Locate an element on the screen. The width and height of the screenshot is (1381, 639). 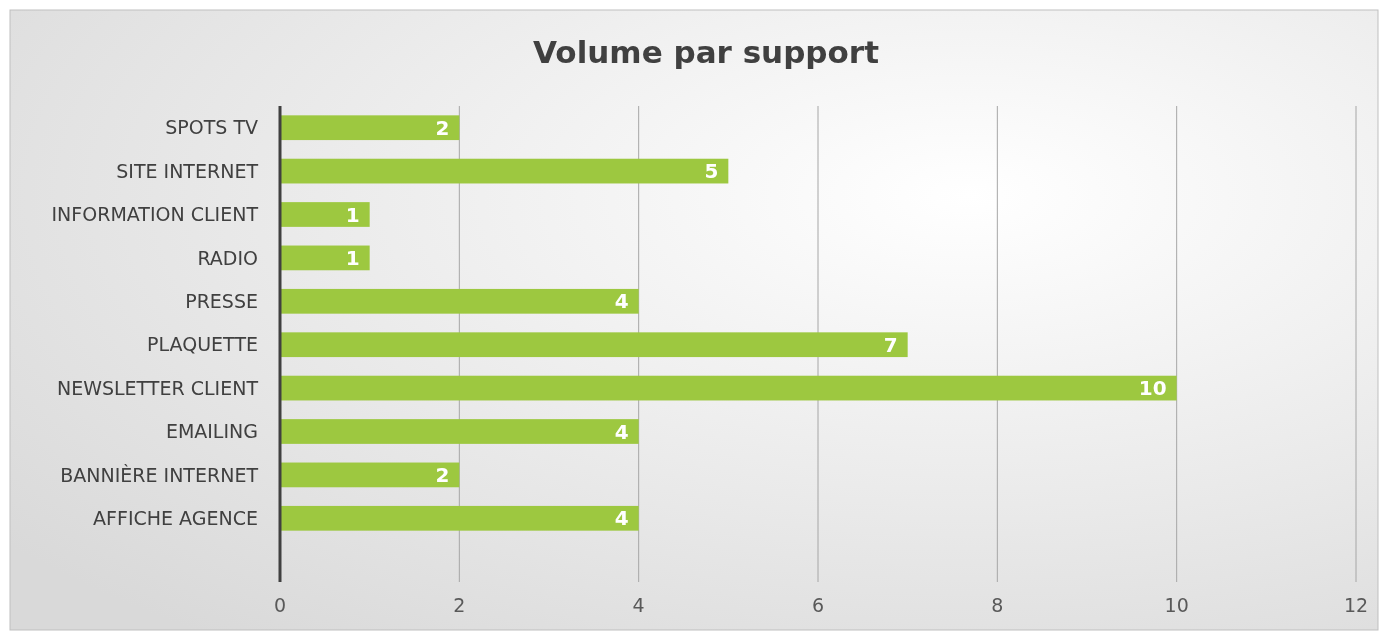
x-tick-label: 8 is located at coordinates (997, 605).